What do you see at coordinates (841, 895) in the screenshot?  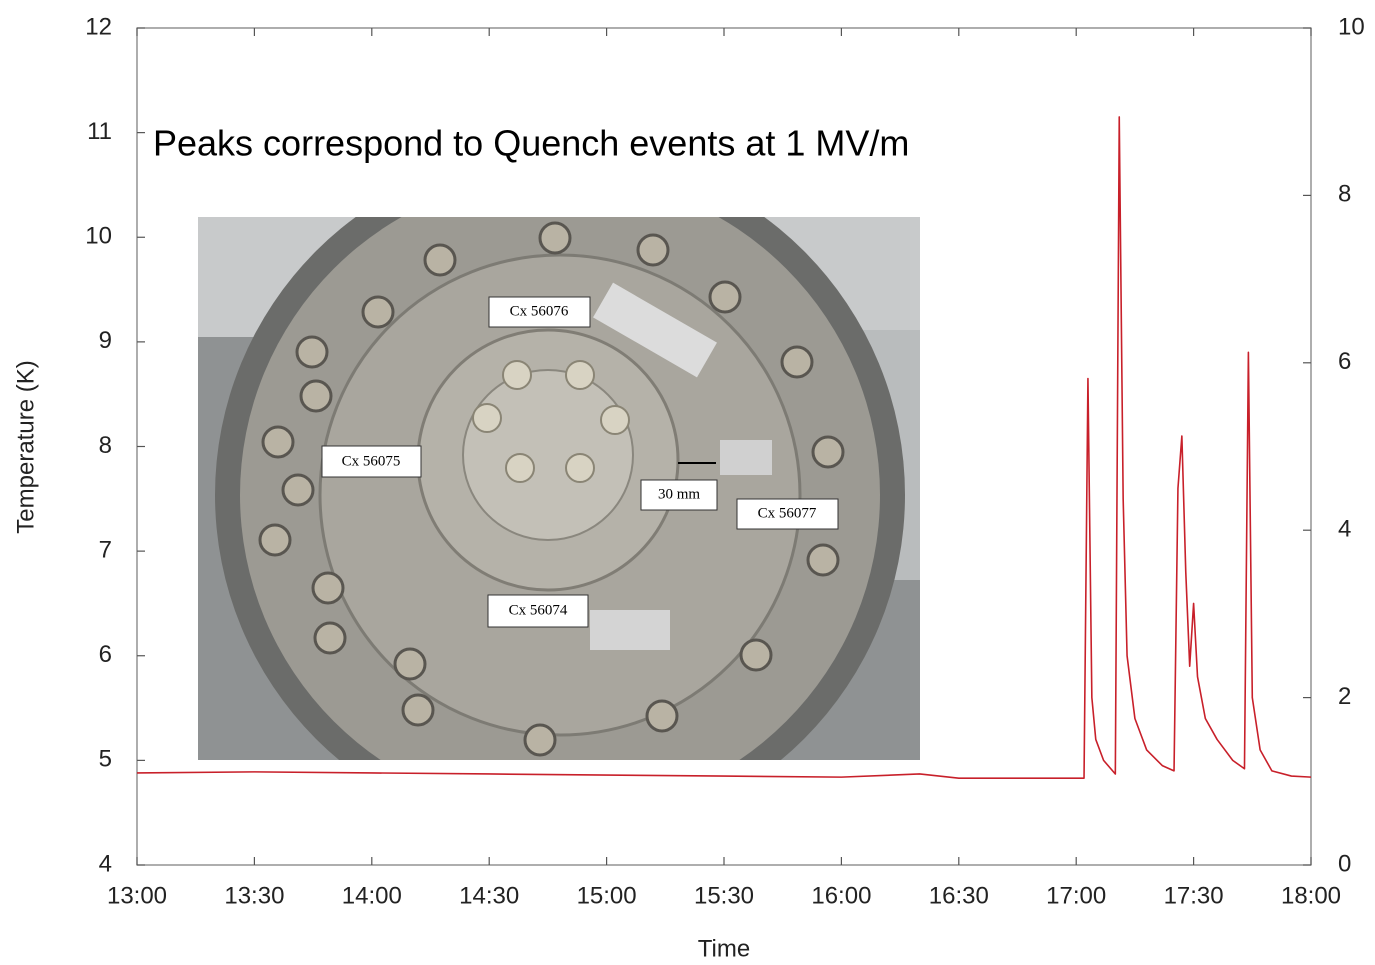 I see `x-tick-label: 16:00` at bounding box center [841, 895].